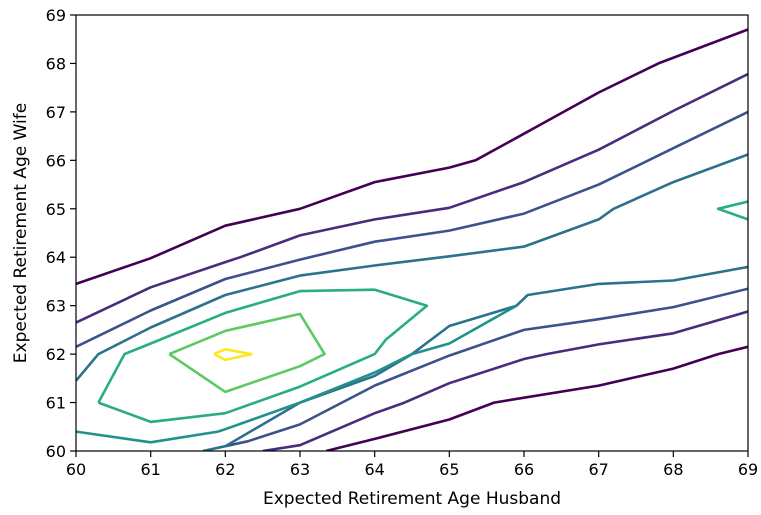 The height and width of the screenshot is (515, 761). I want to click on y-tick-label: 67, so click(56, 112).